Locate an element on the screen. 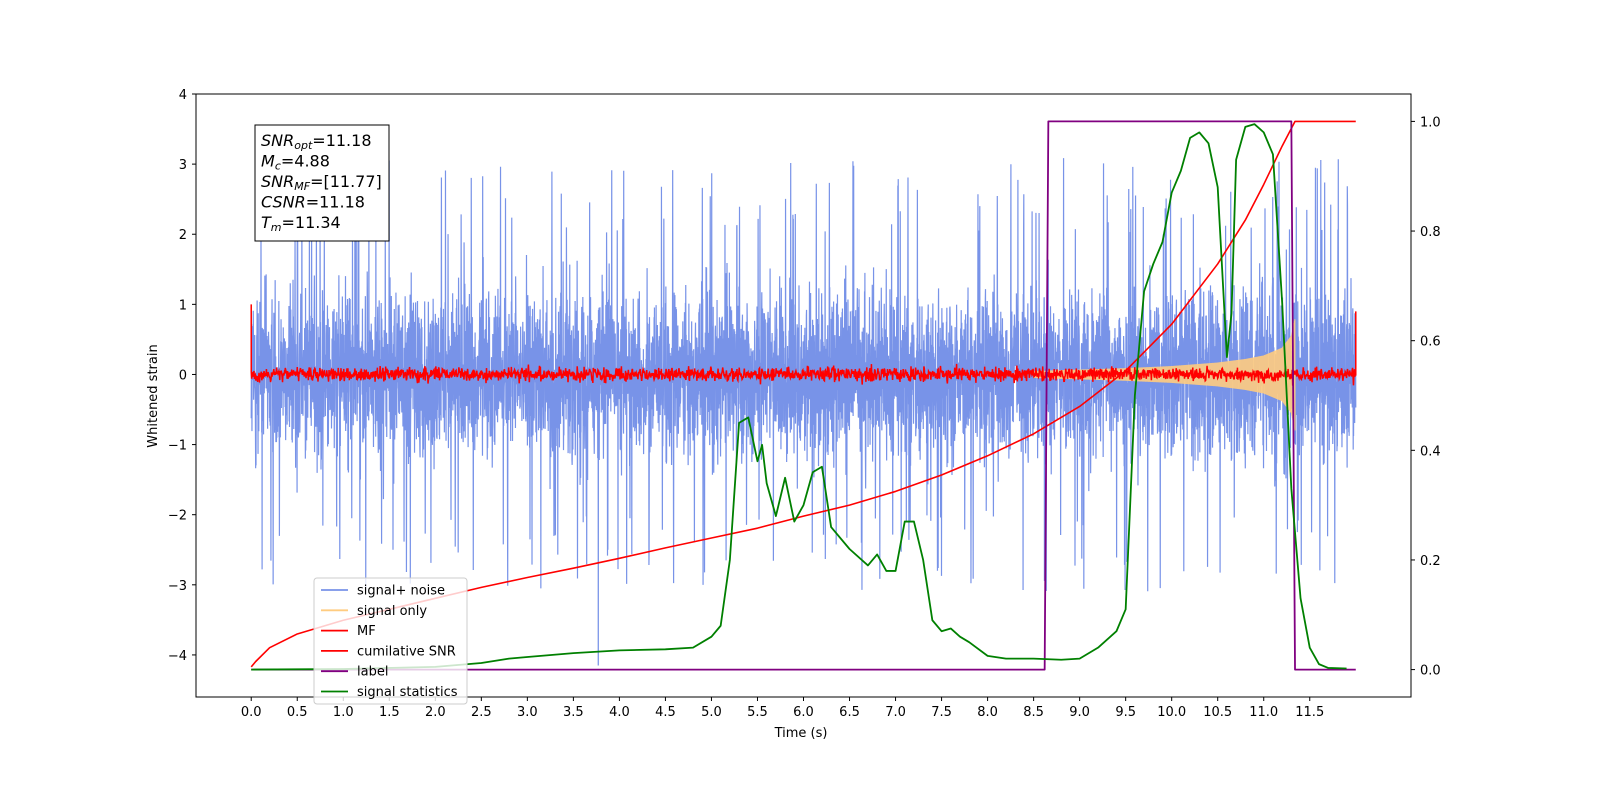 The image size is (1600, 800). y-left-tick-label: 2 is located at coordinates (183, 235).